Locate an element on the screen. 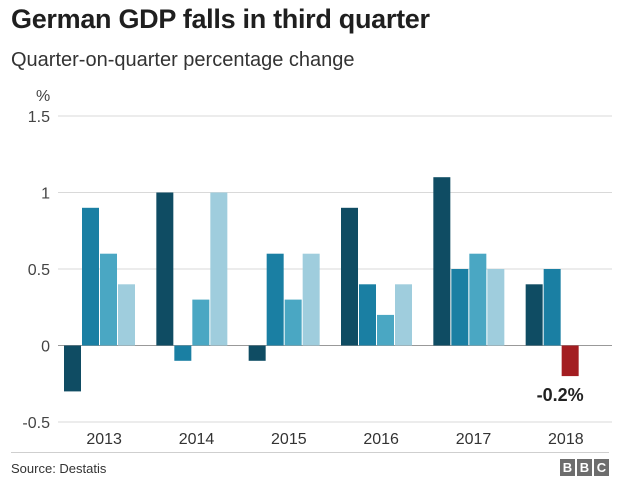 The height and width of the screenshot is (485, 620). chart-title: German GDP falls in third quarter is located at coordinates (220, 19).